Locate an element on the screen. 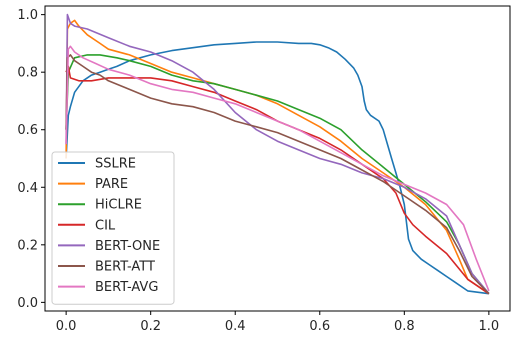 The height and width of the screenshot is (338, 518). y-tick-label: 0.0 is located at coordinates (27, 303).